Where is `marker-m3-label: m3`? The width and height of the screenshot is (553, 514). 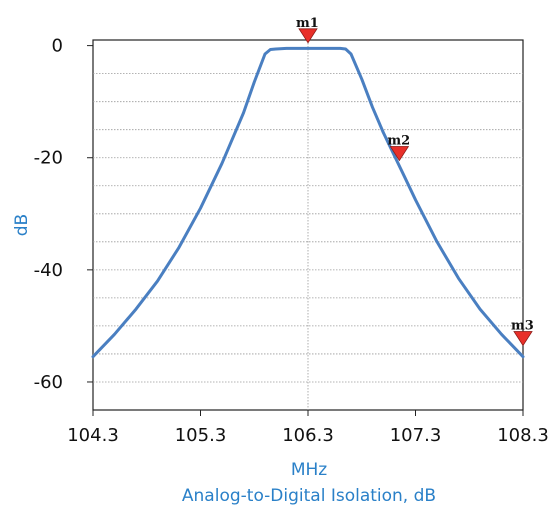
marker-m3-label: m3 is located at coordinates (522, 326).